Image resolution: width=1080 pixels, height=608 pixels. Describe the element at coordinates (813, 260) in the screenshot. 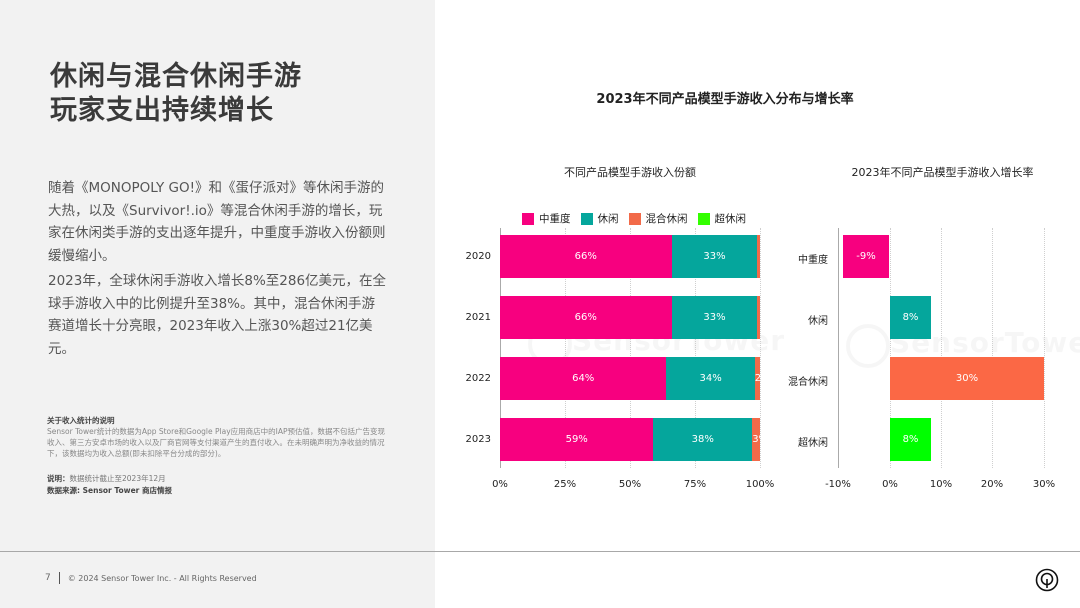

I see `row-label-mid-core: 中重度` at that location.